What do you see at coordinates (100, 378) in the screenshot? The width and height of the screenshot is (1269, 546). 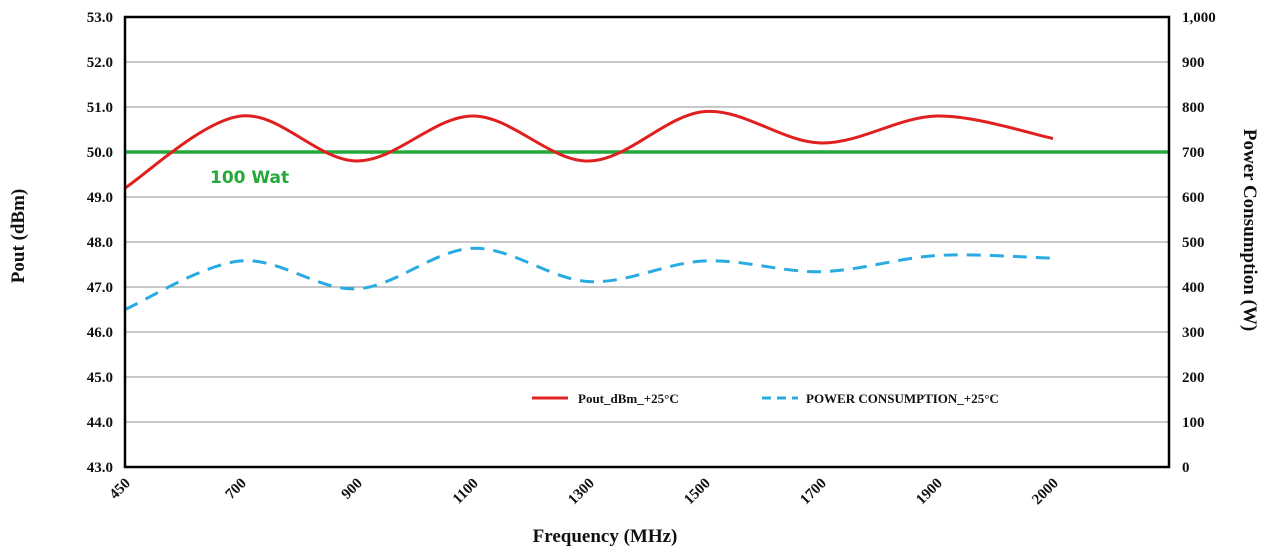 I see `y-left-tick-label: 45.0` at bounding box center [100, 378].